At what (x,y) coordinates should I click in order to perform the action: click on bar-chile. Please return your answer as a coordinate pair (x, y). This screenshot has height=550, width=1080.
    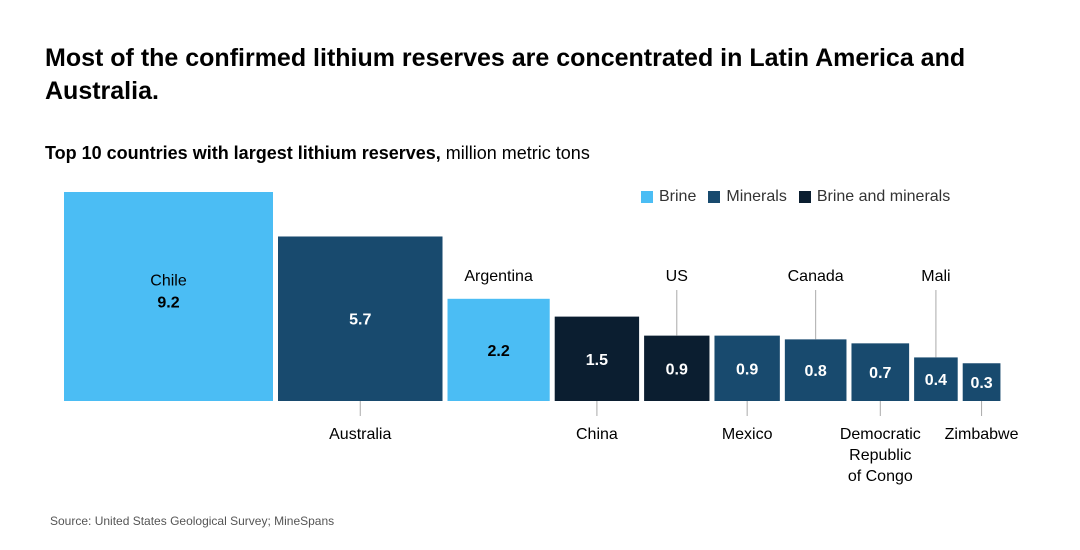
    Looking at the image, I should click on (168, 296).